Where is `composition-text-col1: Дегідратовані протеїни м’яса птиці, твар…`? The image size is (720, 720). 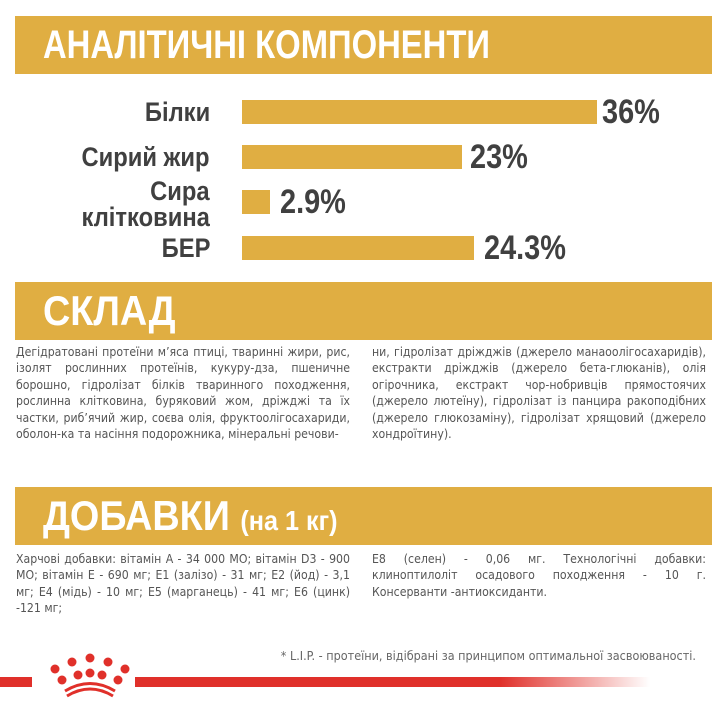 composition-text-col1: Дегідратовані протеїни м’яса птиці, твар… is located at coordinates (183, 393).